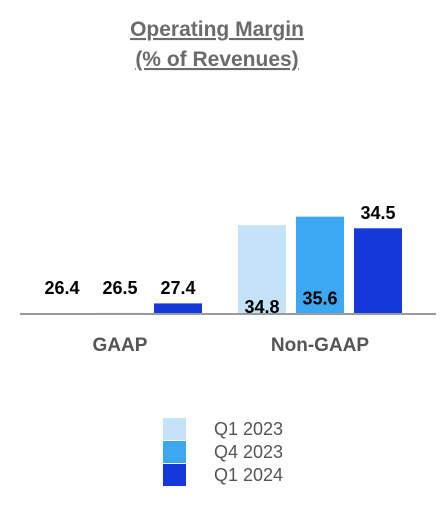 The image size is (440, 518). I want to click on bar-non-gaap-q4-2023, so click(320, 265).